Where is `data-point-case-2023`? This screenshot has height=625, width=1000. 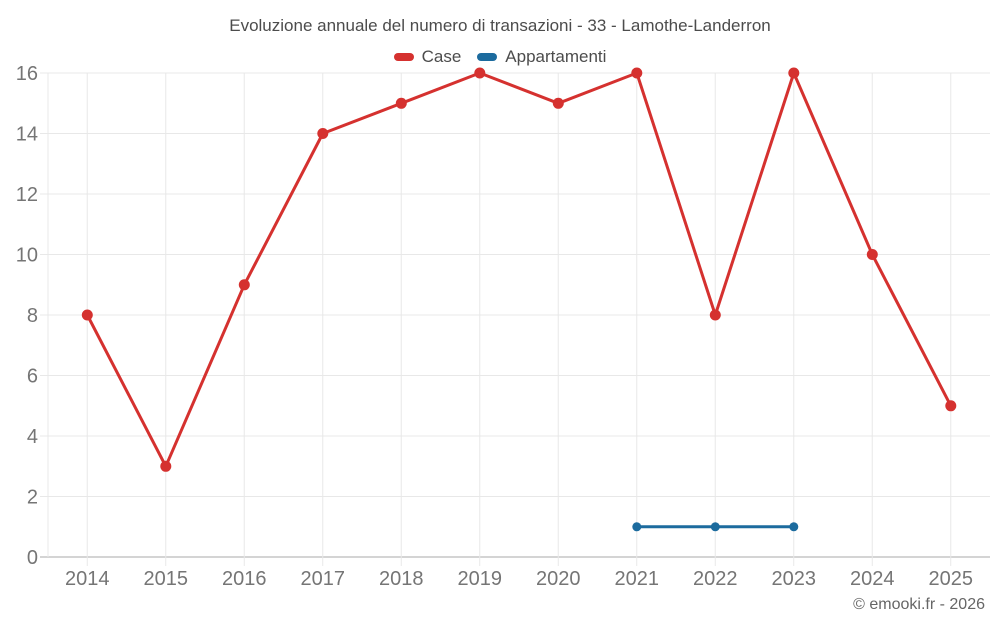 data-point-case-2023 is located at coordinates (794, 73).